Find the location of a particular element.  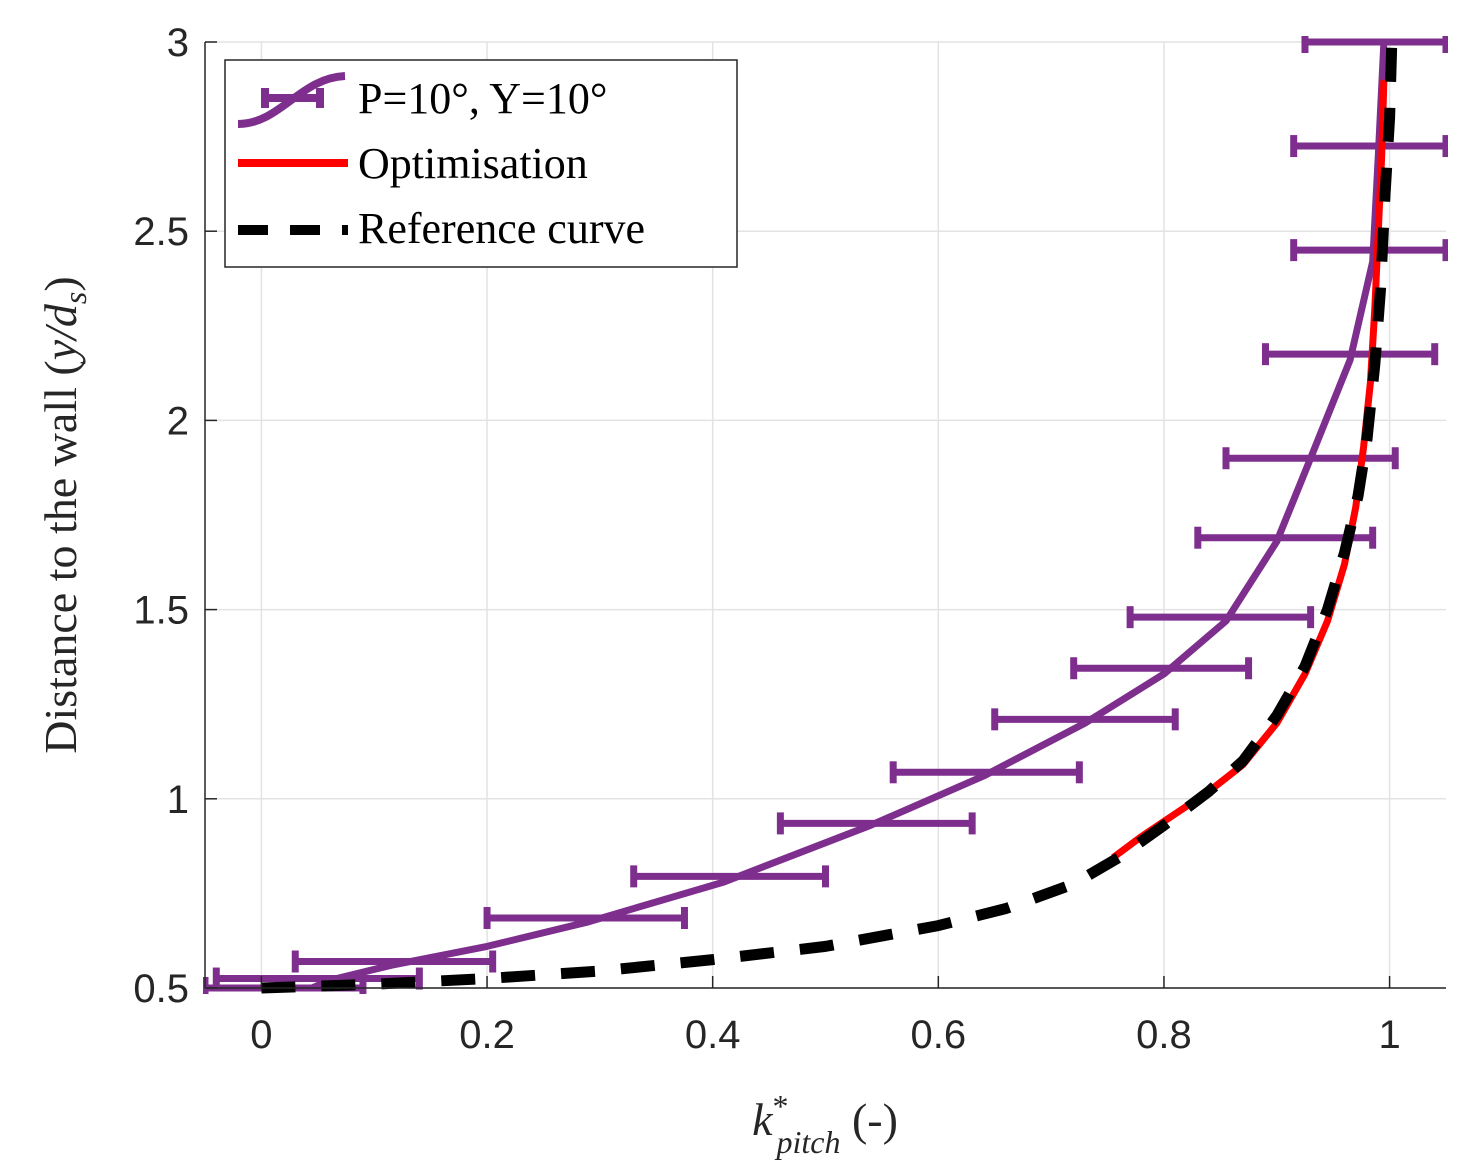

x-axis-label: k* pitch (-) is located at coordinates (825, 1124).